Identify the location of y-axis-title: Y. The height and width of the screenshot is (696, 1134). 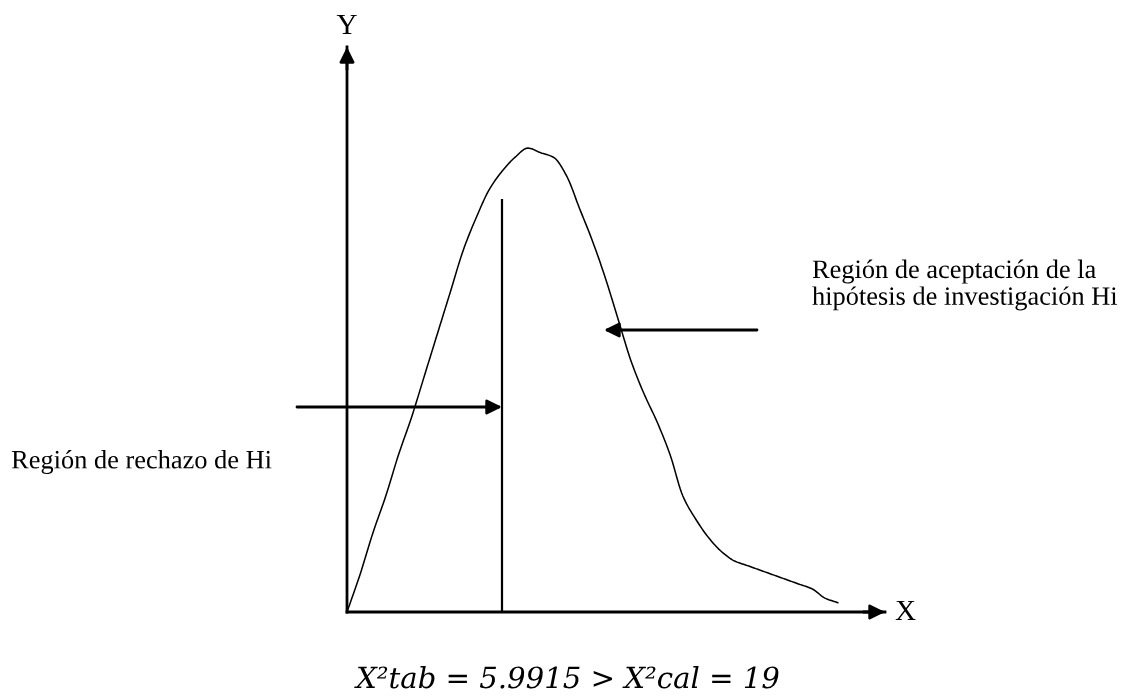
(346, 24).